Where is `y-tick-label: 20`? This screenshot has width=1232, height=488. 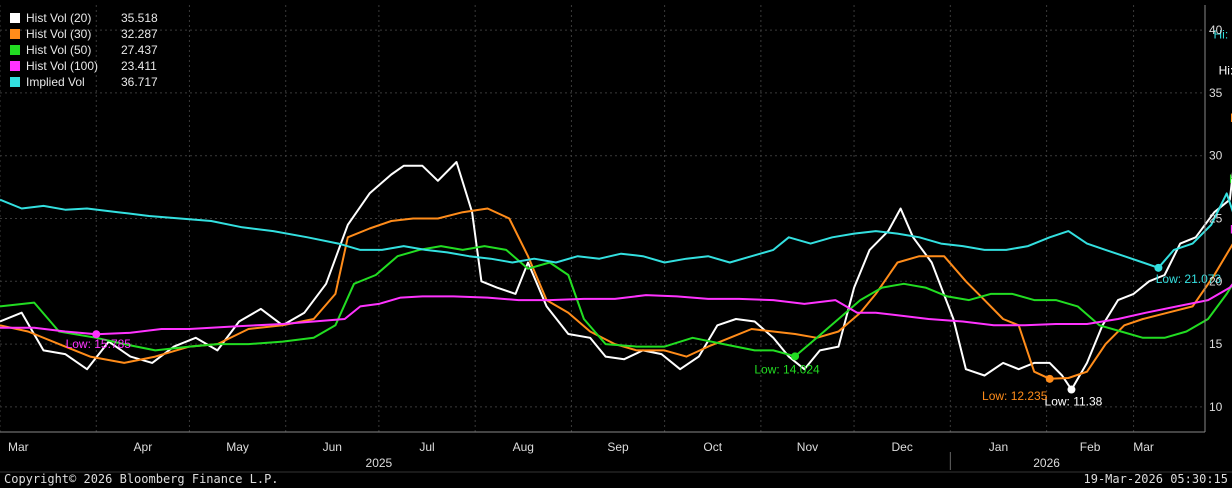
y-tick-label: 20 is located at coordinates (1216, 281).